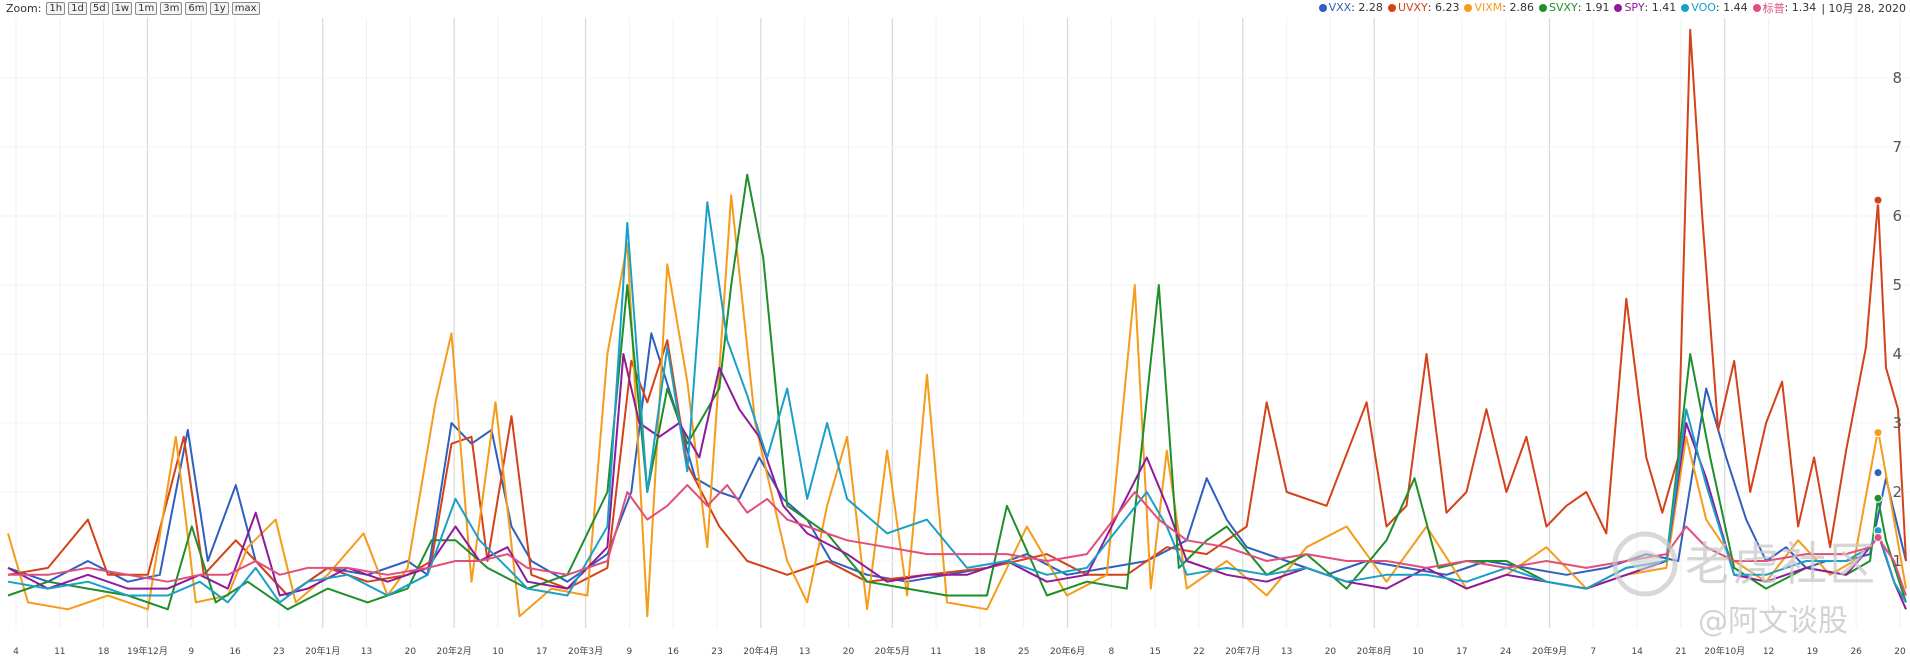  Describe the element at coordinates (1374, 651) in the screenshot. I see `x-tick-label: 20年8月` at that location.